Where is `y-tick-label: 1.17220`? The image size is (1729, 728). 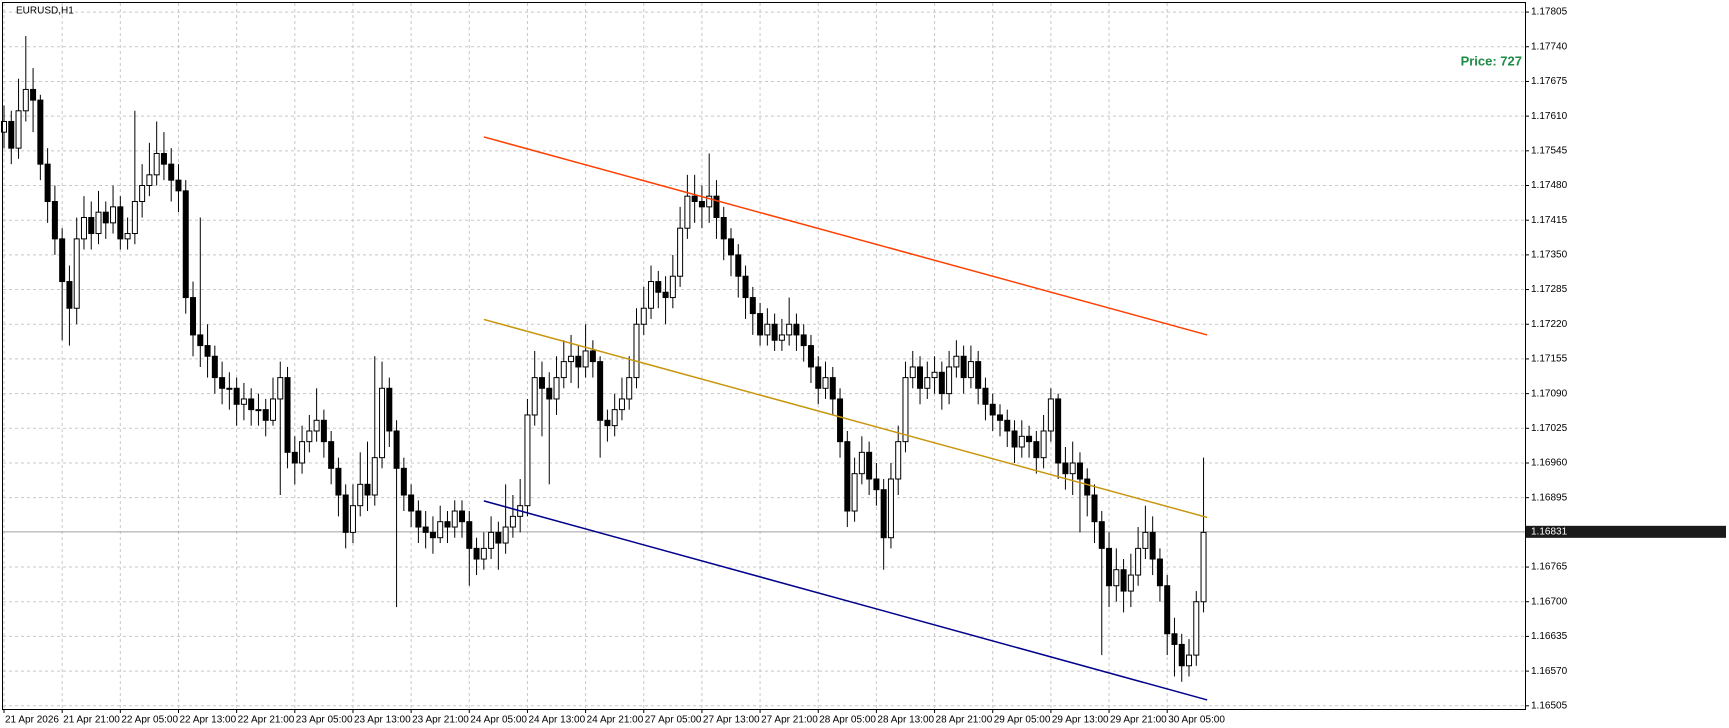
y-tick-label: 1.17220 is located at coordinates (1549, 324).